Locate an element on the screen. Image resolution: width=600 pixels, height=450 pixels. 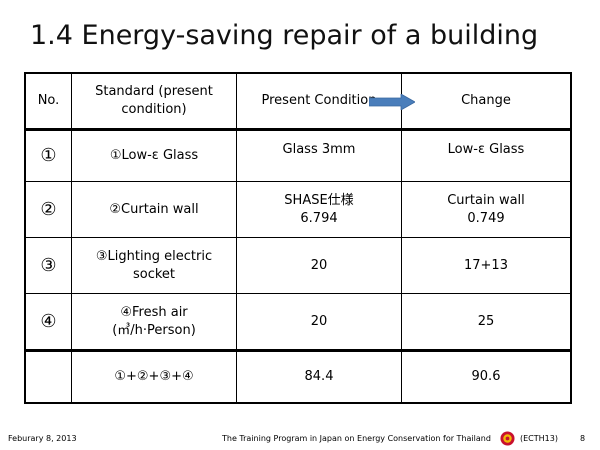
row-change: Curtain wall 0.749 is located at coordinates (486, 210).